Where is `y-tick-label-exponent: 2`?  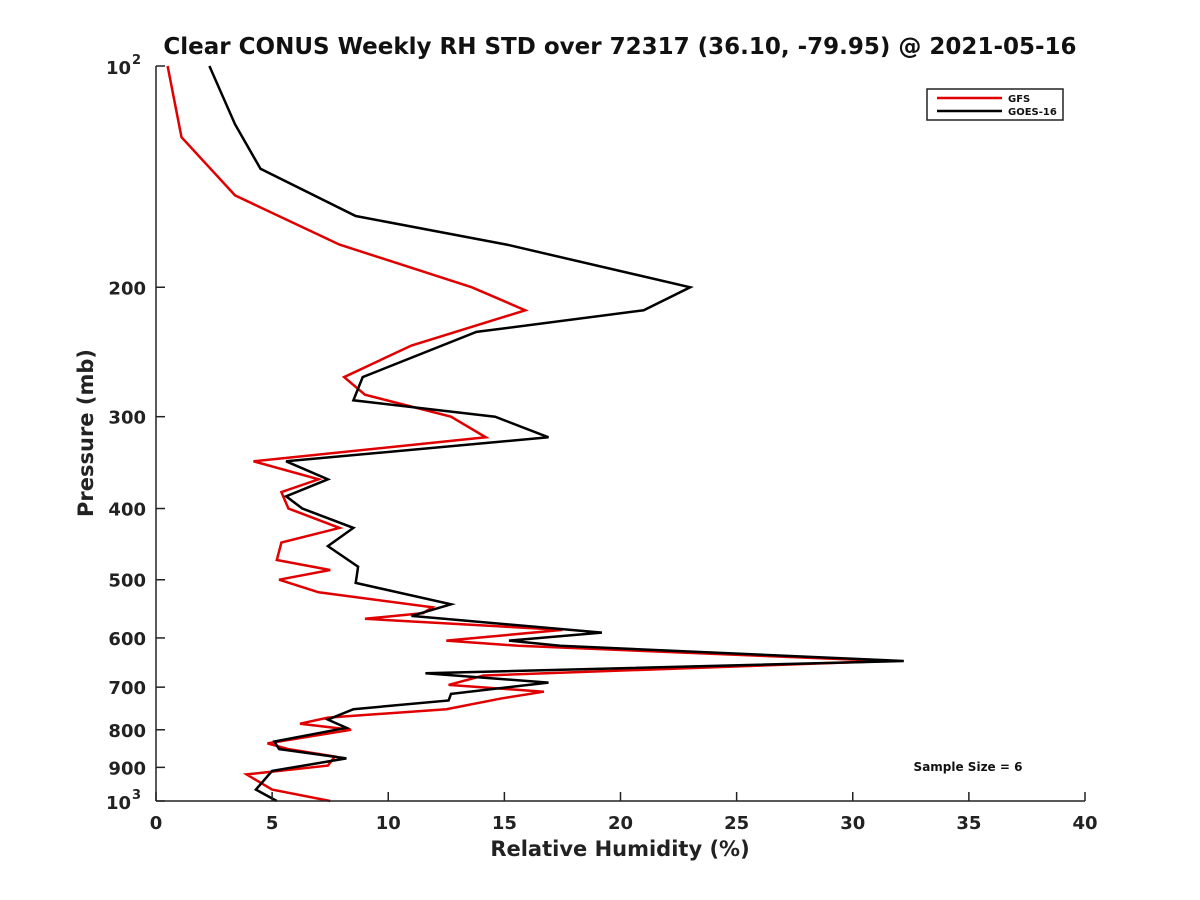
y-tick-label-exponent: 2 is located at coordinates (136, 60).